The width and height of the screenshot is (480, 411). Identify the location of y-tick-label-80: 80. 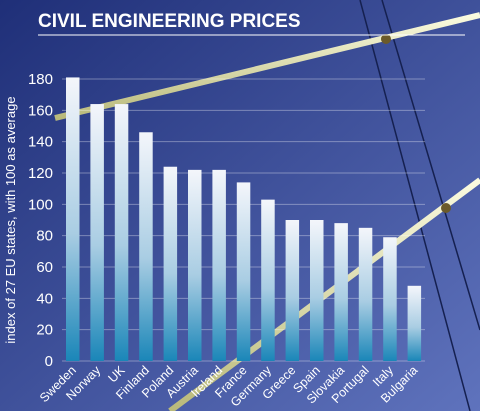
(44, 236).